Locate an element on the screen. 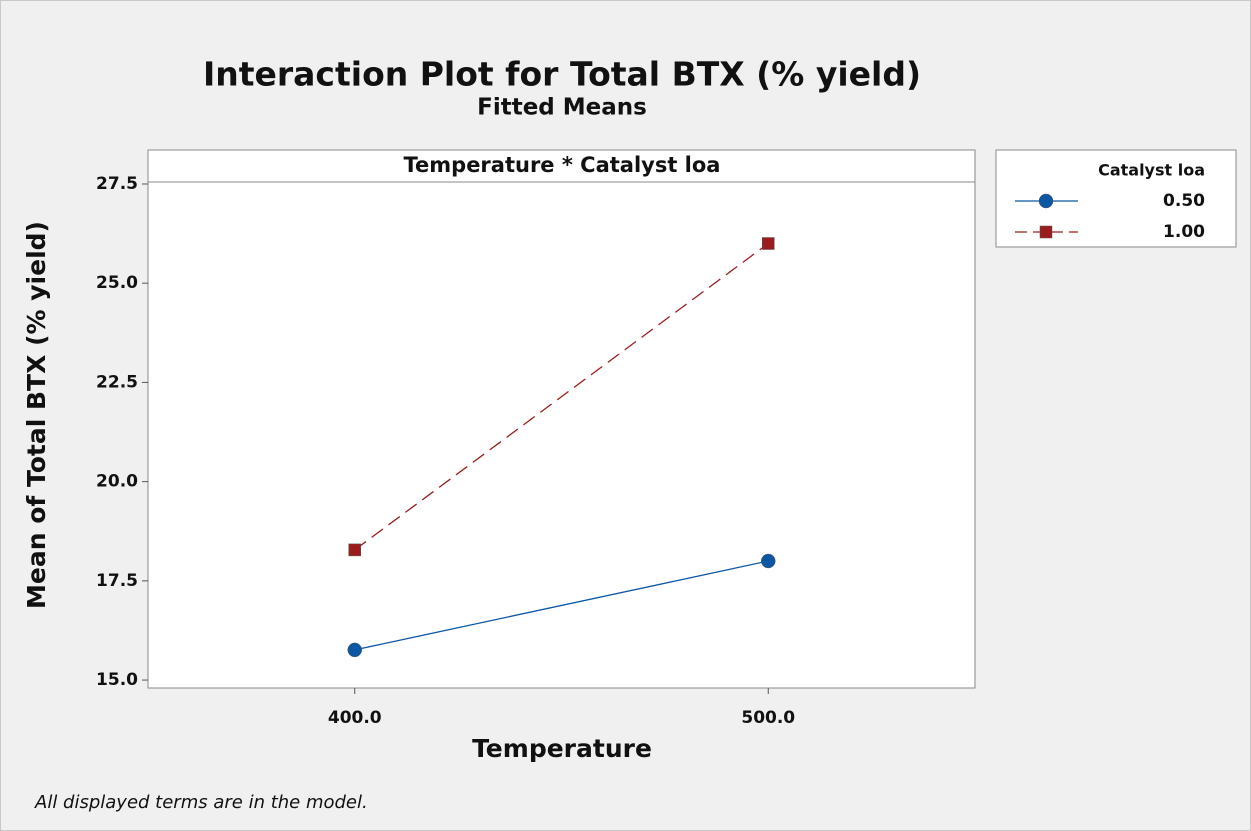 The width and height of the screenshot is (1251, 831). x-tick-label: 500.0 is located at coordinates (768, 718).